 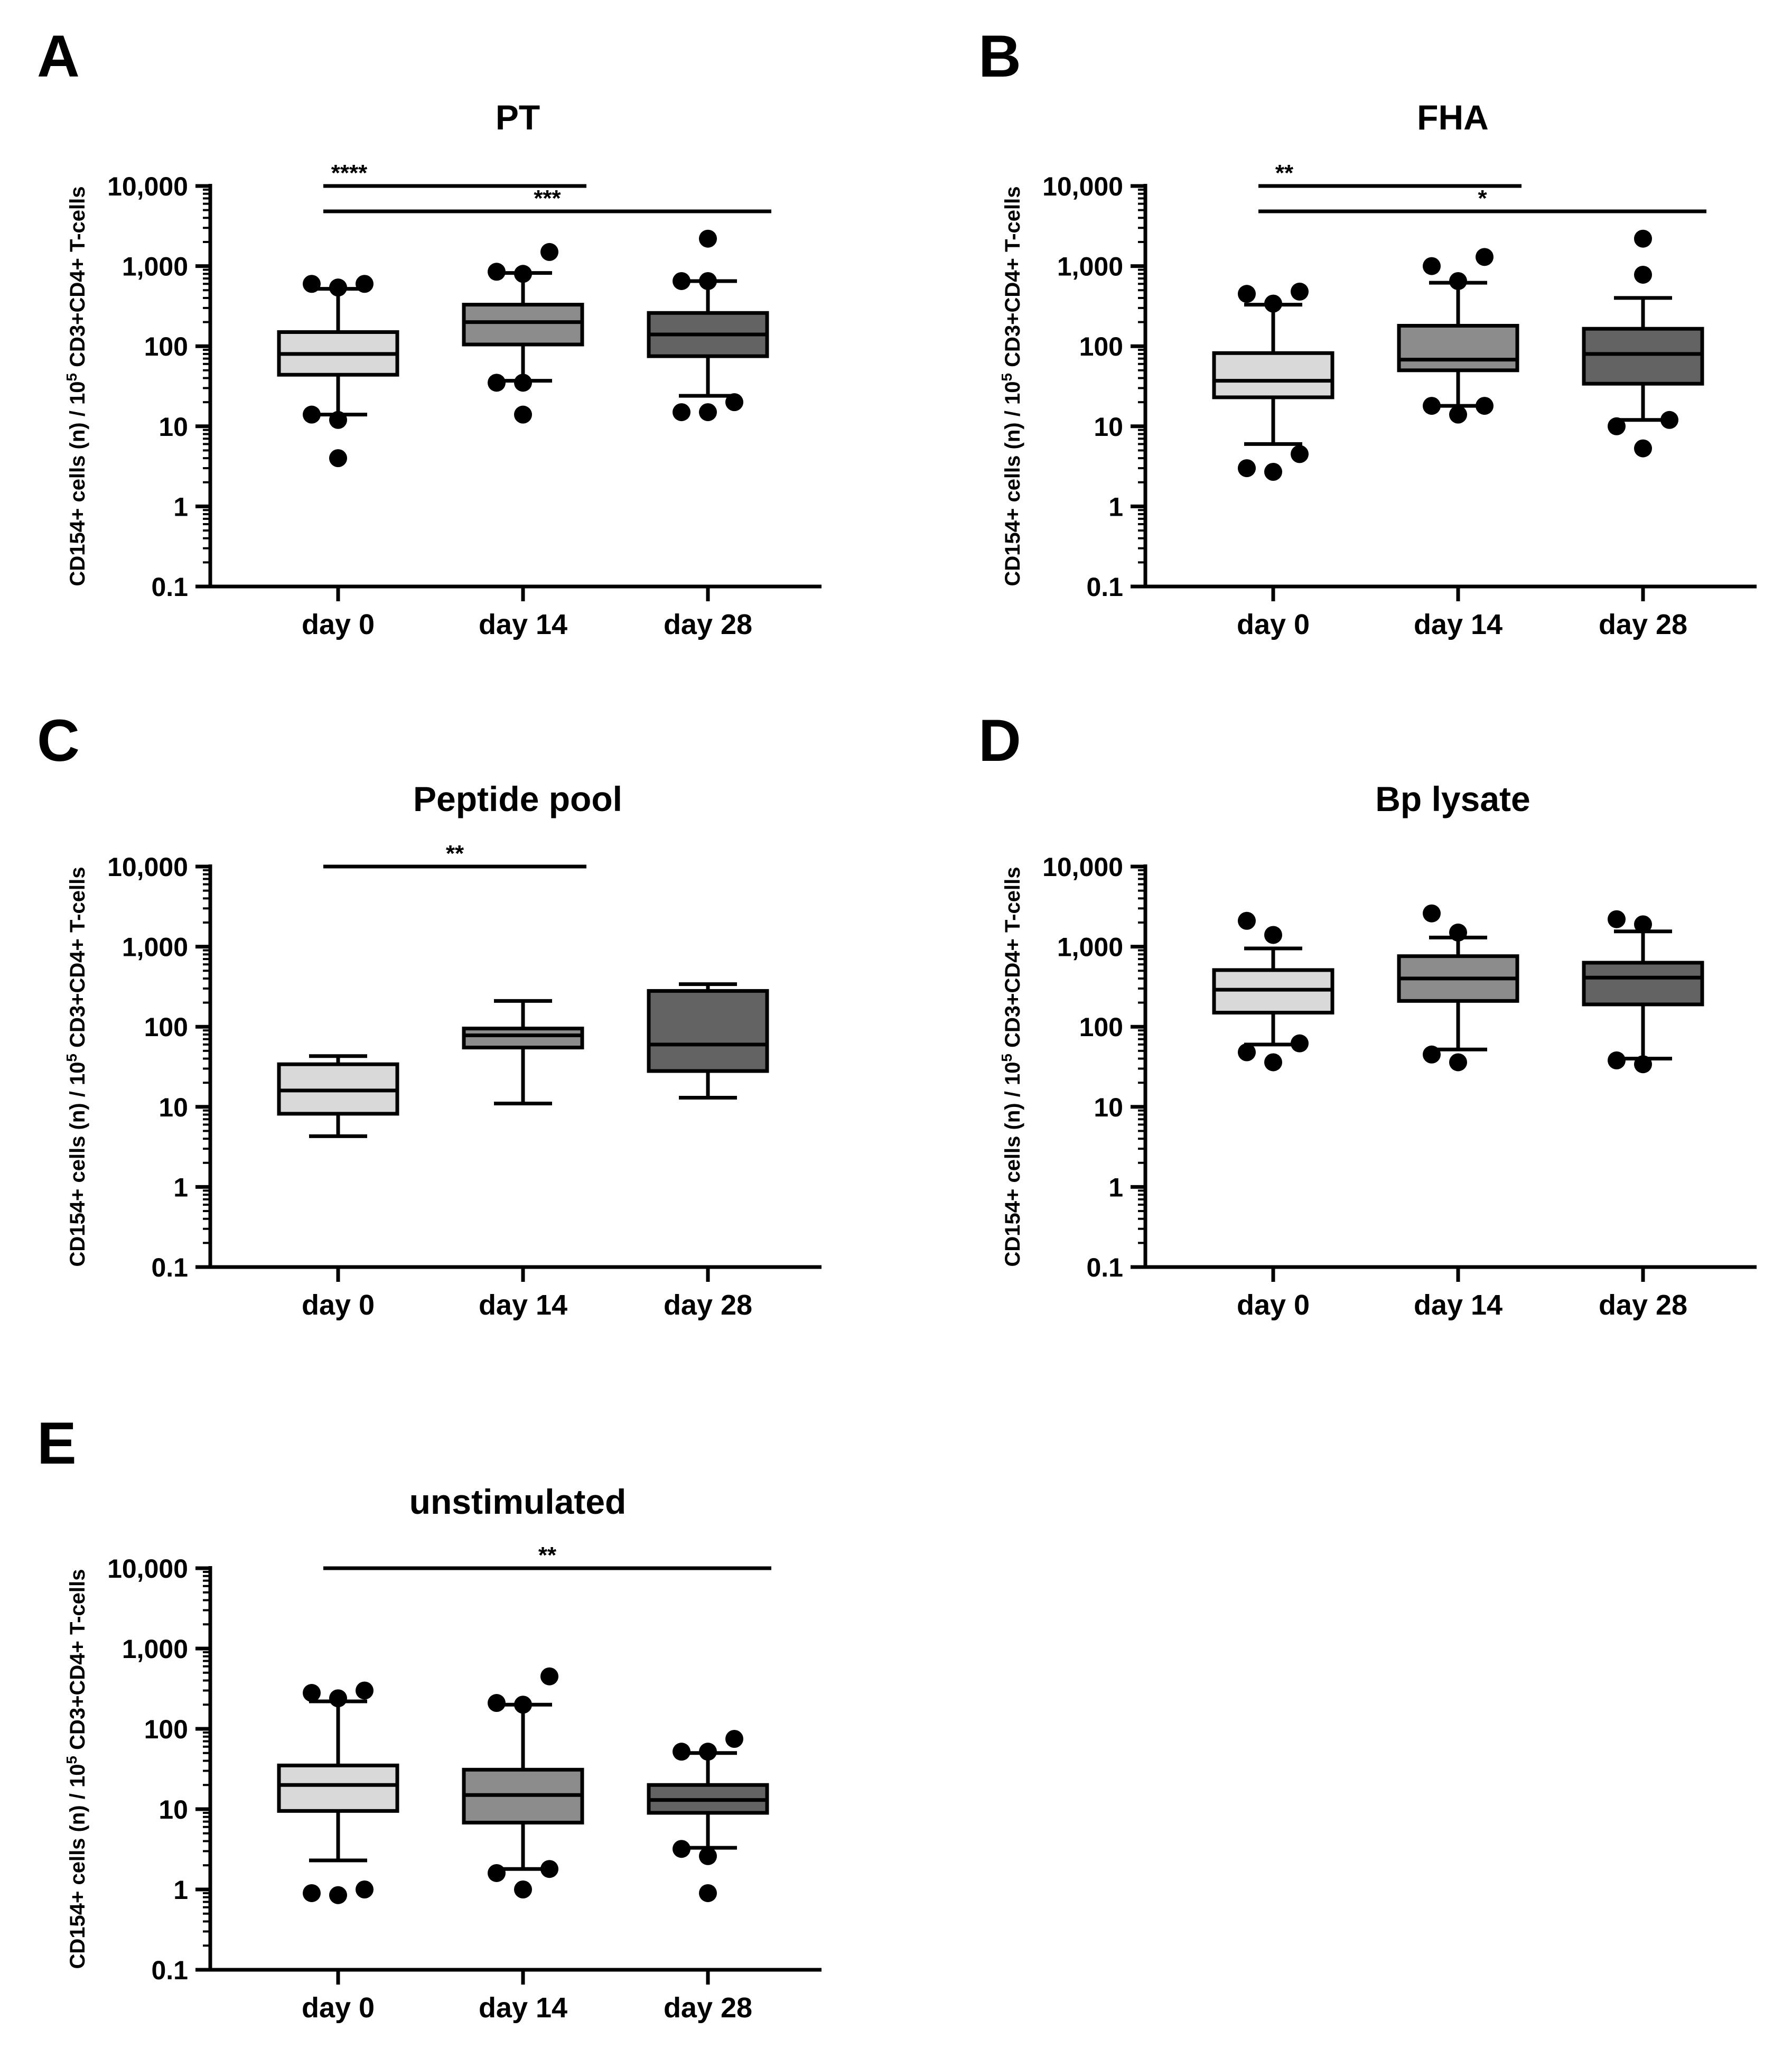 I want to click on significance-label: *, so click(x=1482, y=198).